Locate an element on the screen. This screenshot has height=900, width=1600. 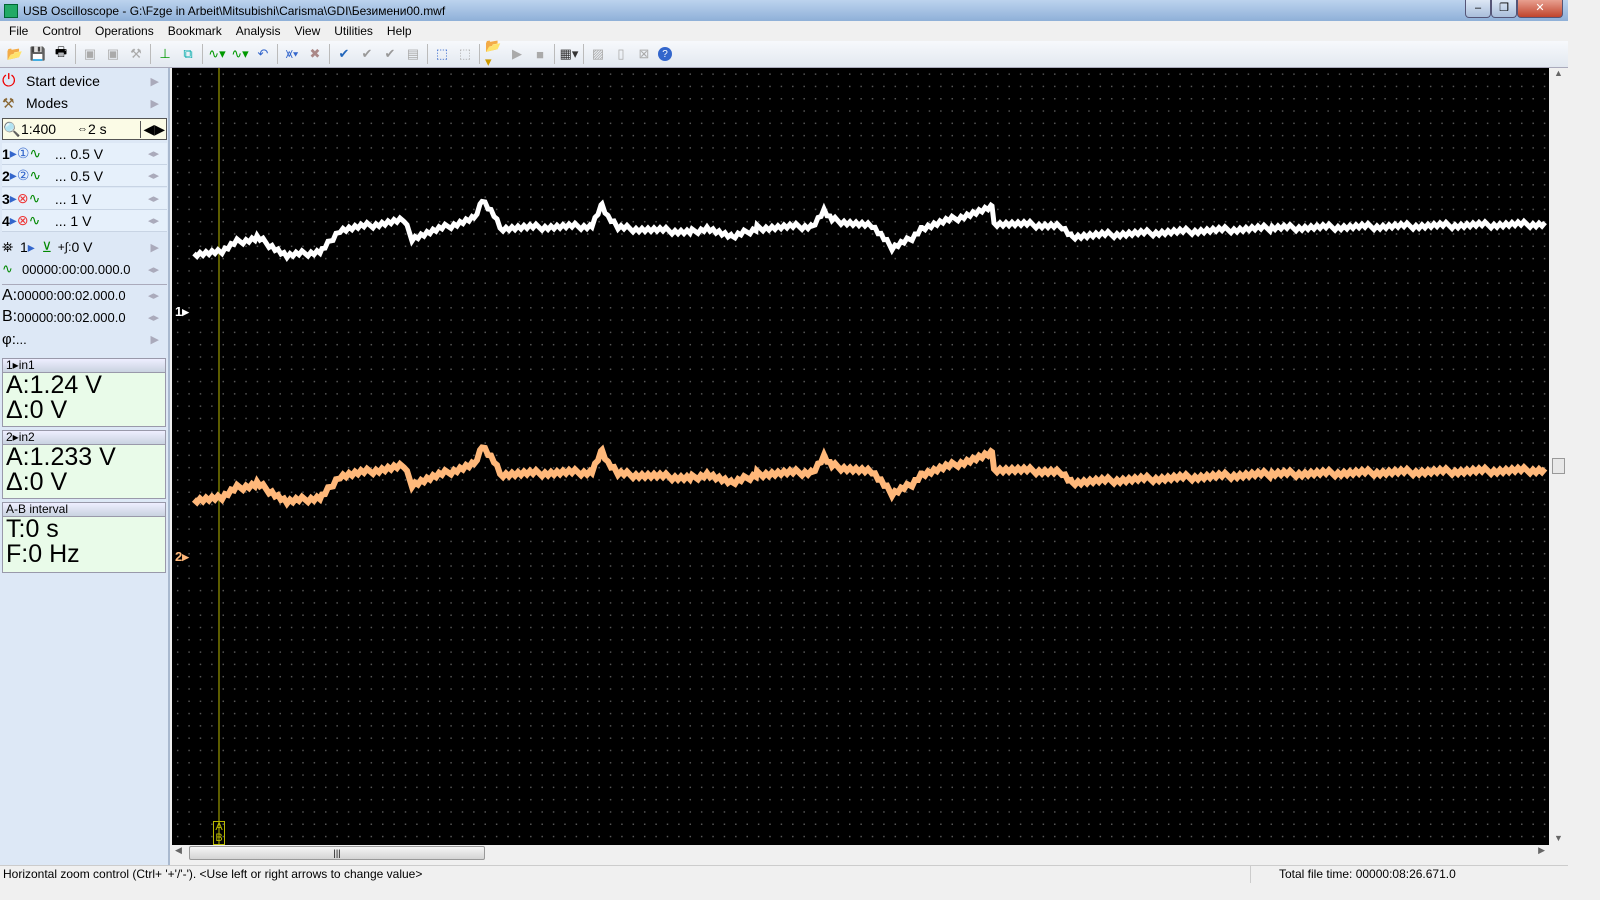
document-icon: ▤ is located at coordinates (413, 53).